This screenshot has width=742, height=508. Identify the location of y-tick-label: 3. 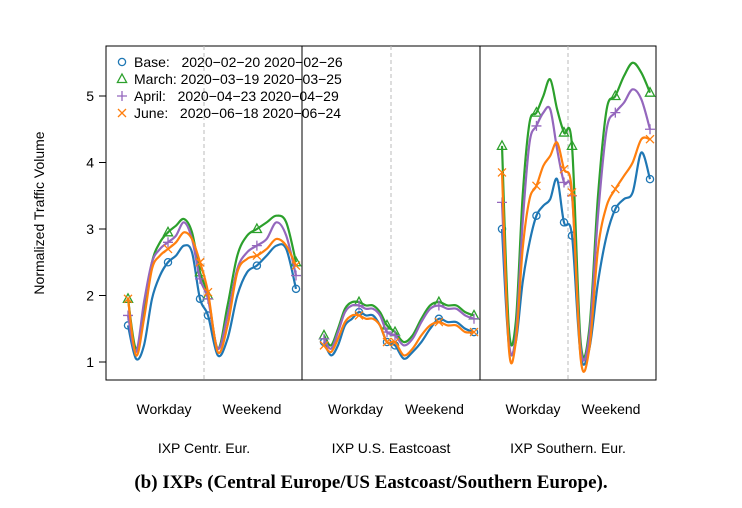
(90, 229).